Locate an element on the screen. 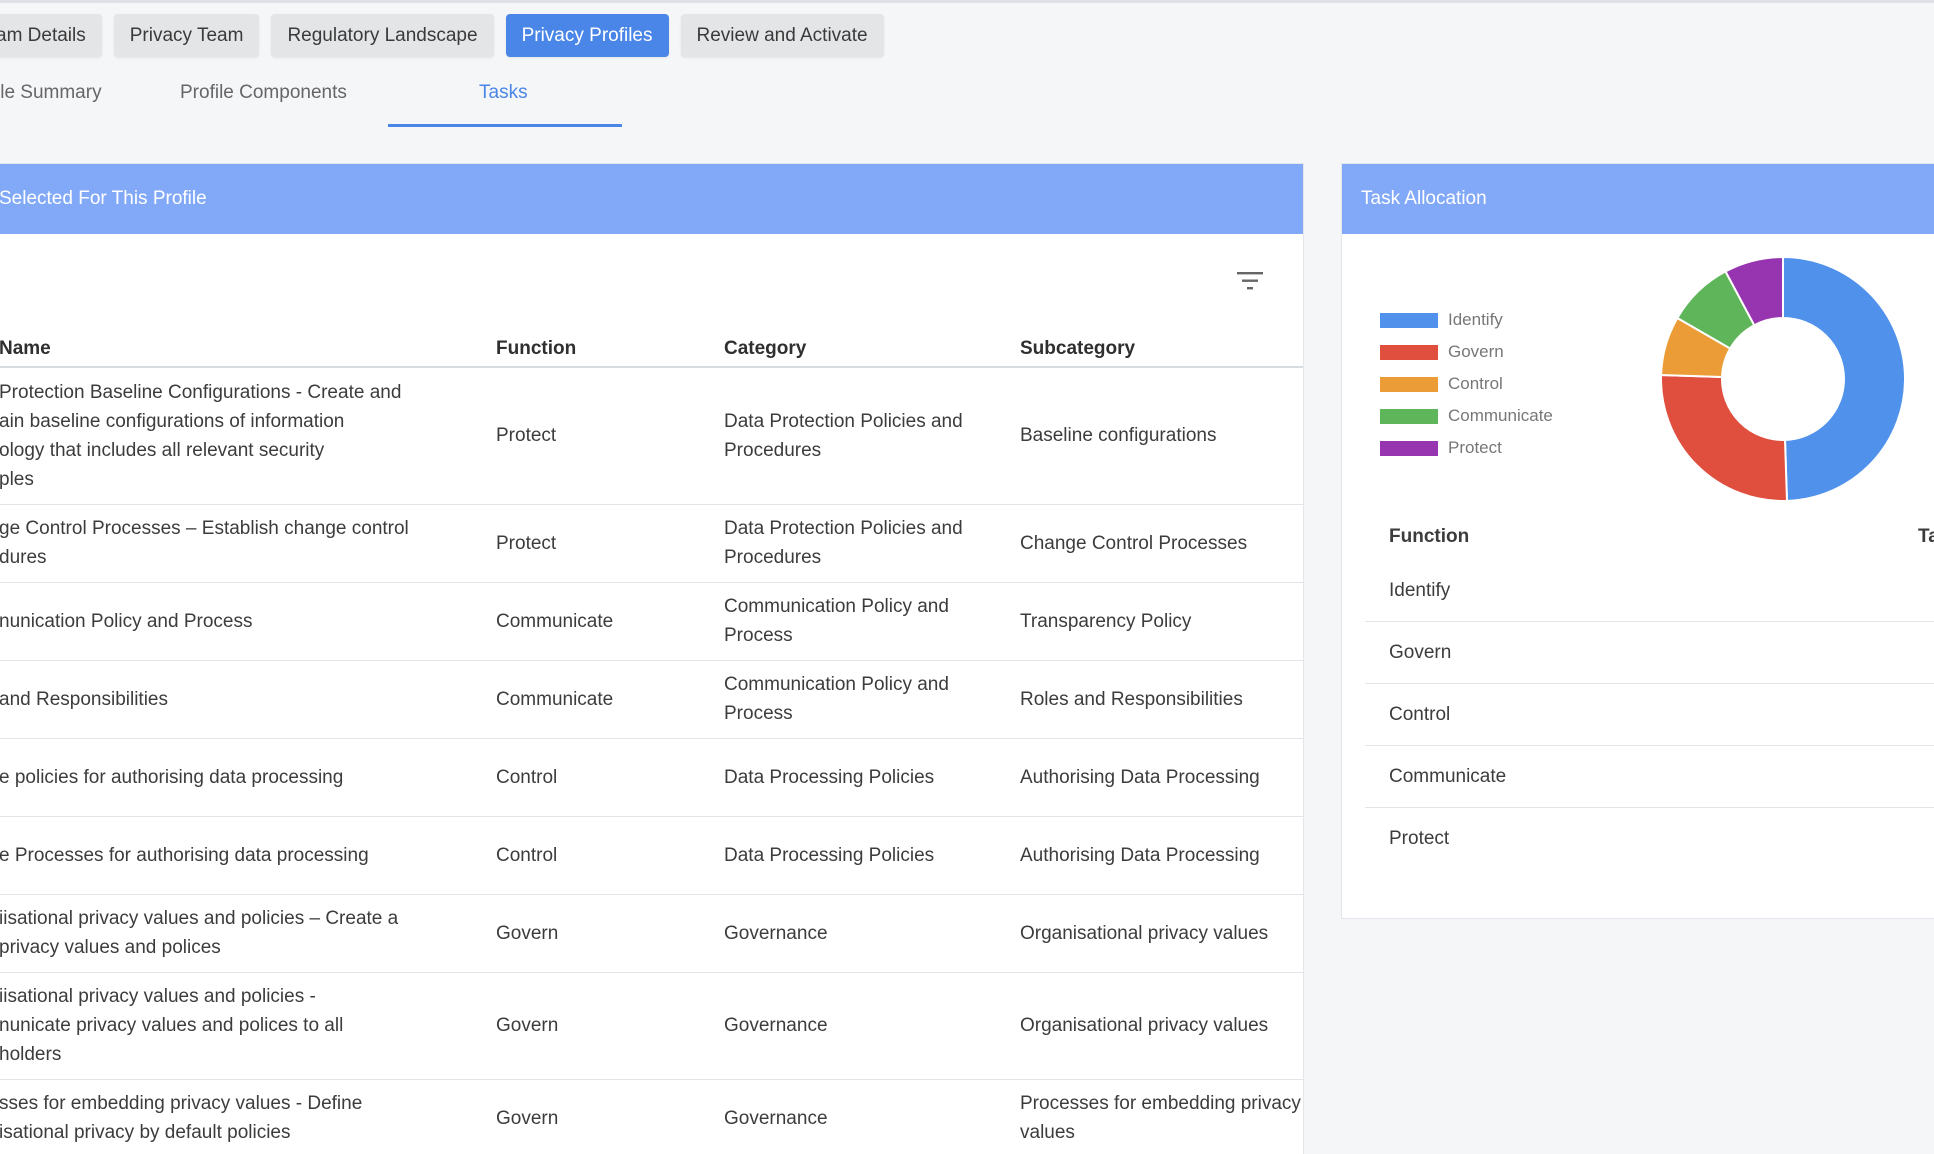  legend-item: Communicate is located at coordinates (1466, 416).